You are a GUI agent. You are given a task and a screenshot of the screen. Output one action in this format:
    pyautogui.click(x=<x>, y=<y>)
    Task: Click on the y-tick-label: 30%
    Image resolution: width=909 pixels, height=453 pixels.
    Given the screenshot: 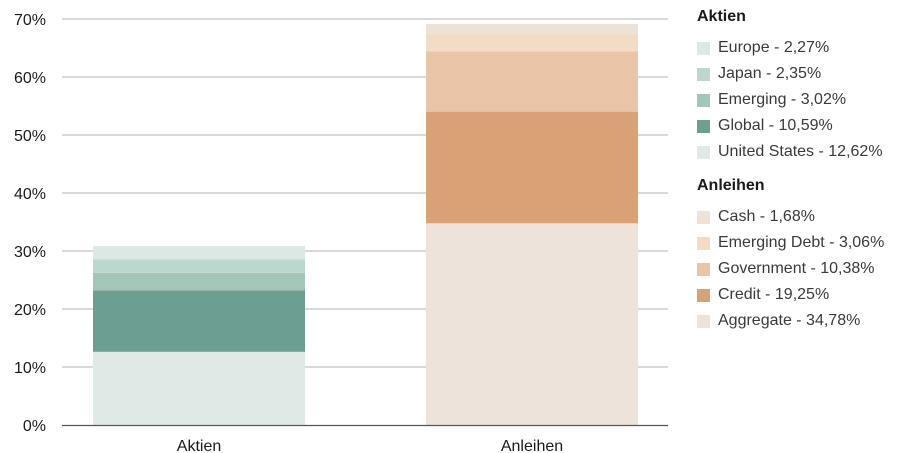 What is the action you would take?
    pyautogui.click(x=30, y=252)
    